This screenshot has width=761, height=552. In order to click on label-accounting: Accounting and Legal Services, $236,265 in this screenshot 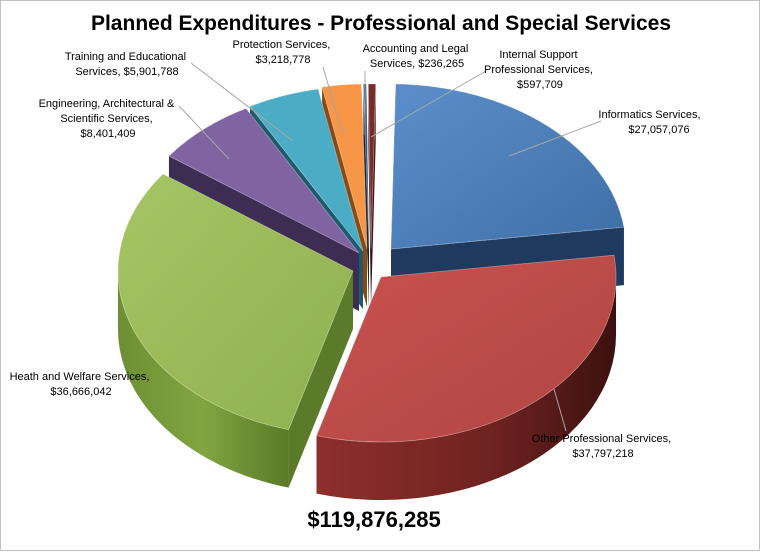, I will do `click(417, 56)`.